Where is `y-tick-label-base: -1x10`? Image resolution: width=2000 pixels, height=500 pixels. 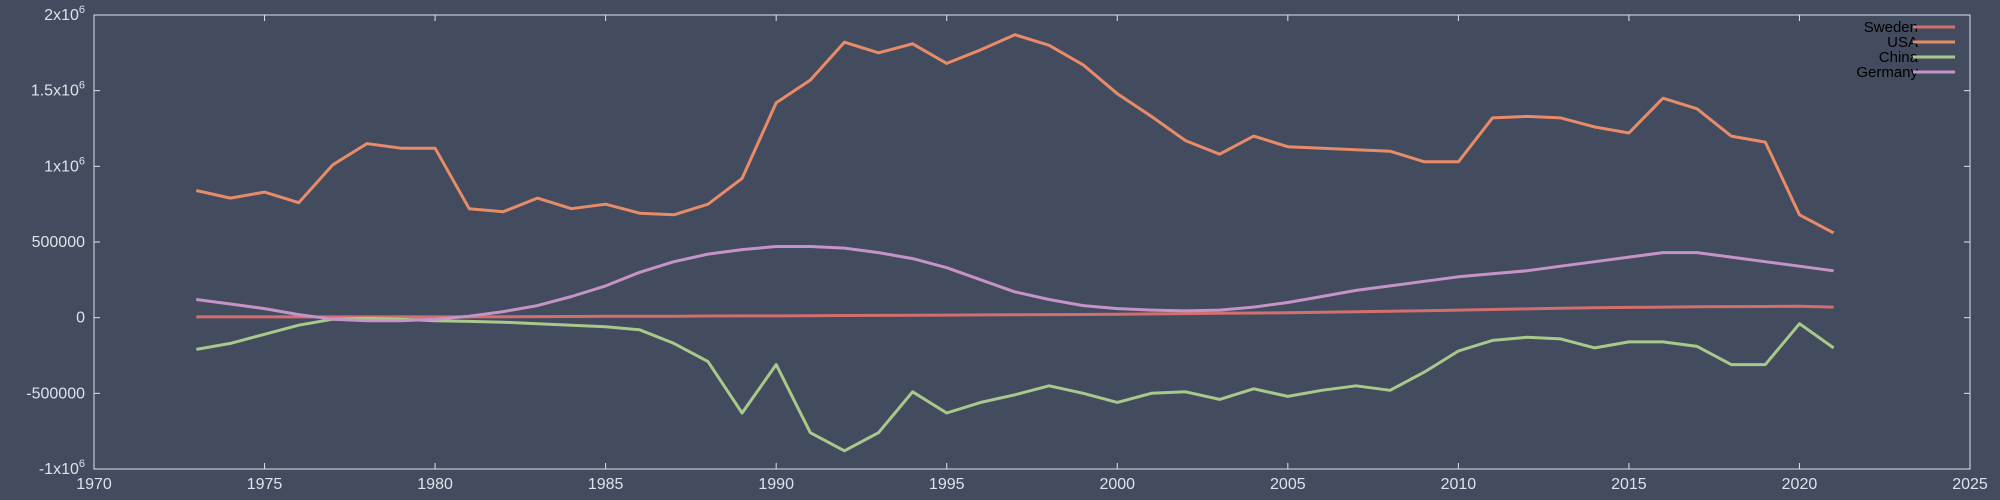 y-tick-label-base: -1x10 is located at coordinates (59, 469).